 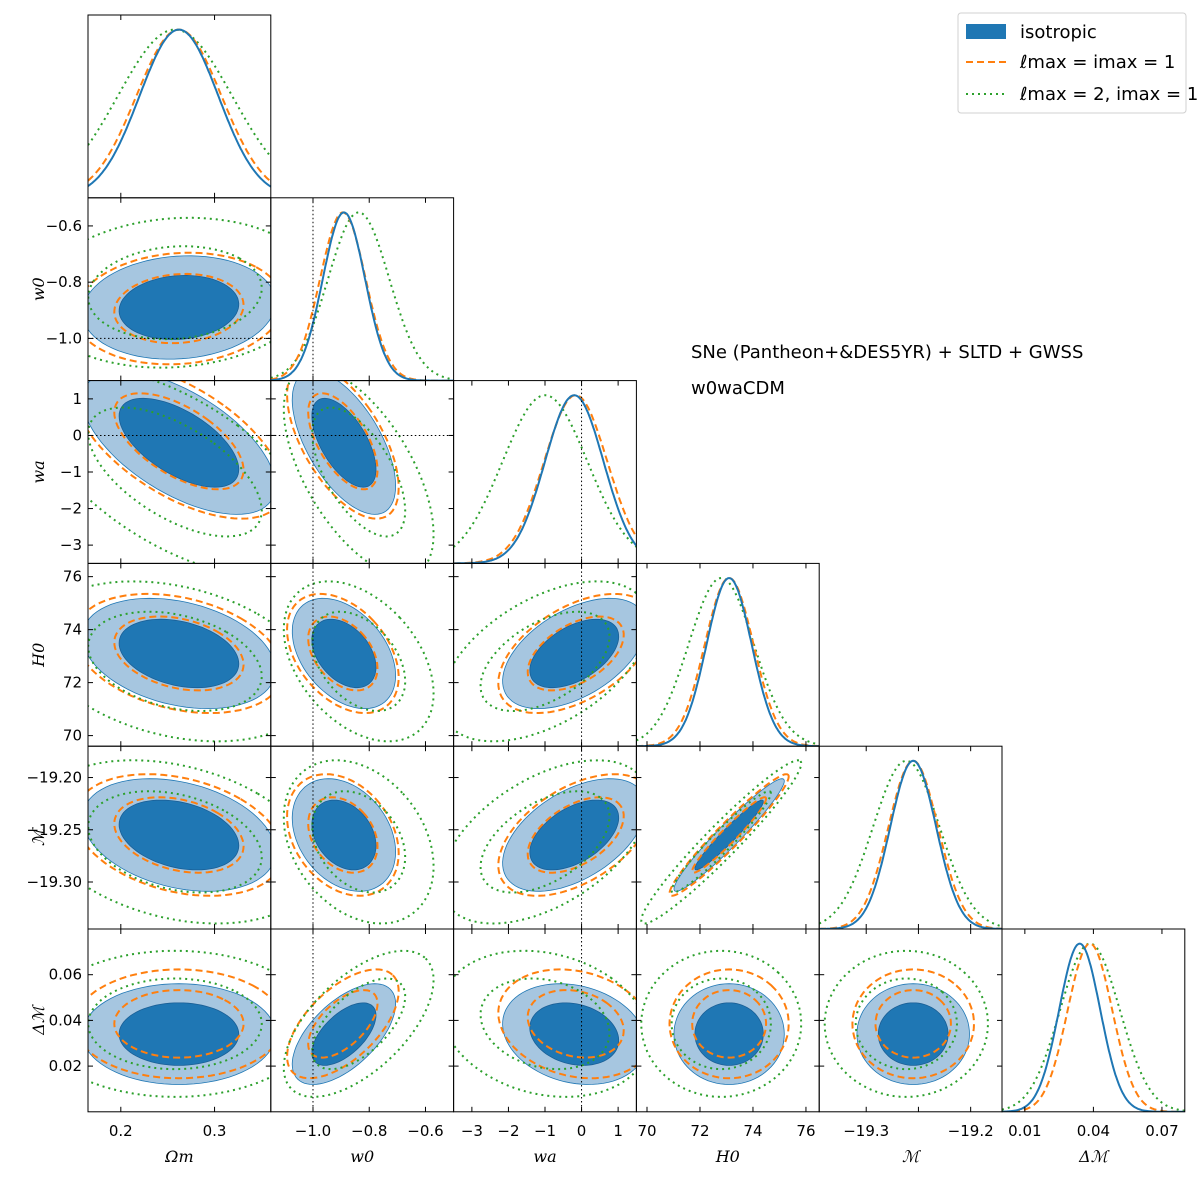 I want to click on panel-Om-M, so click(x=179, y=842).